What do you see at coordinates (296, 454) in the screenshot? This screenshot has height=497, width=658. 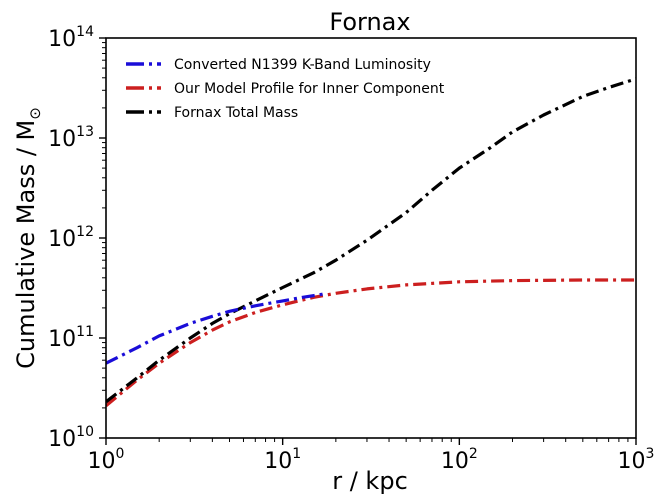 I see `x-tick-exponent: 1` at bounding box center [296, 454].